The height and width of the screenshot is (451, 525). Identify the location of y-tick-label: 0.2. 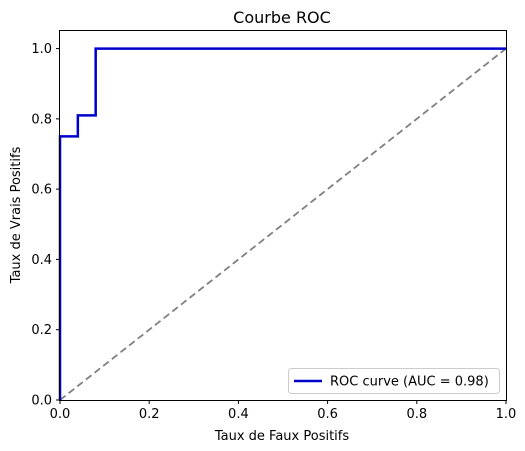
(41, 330).